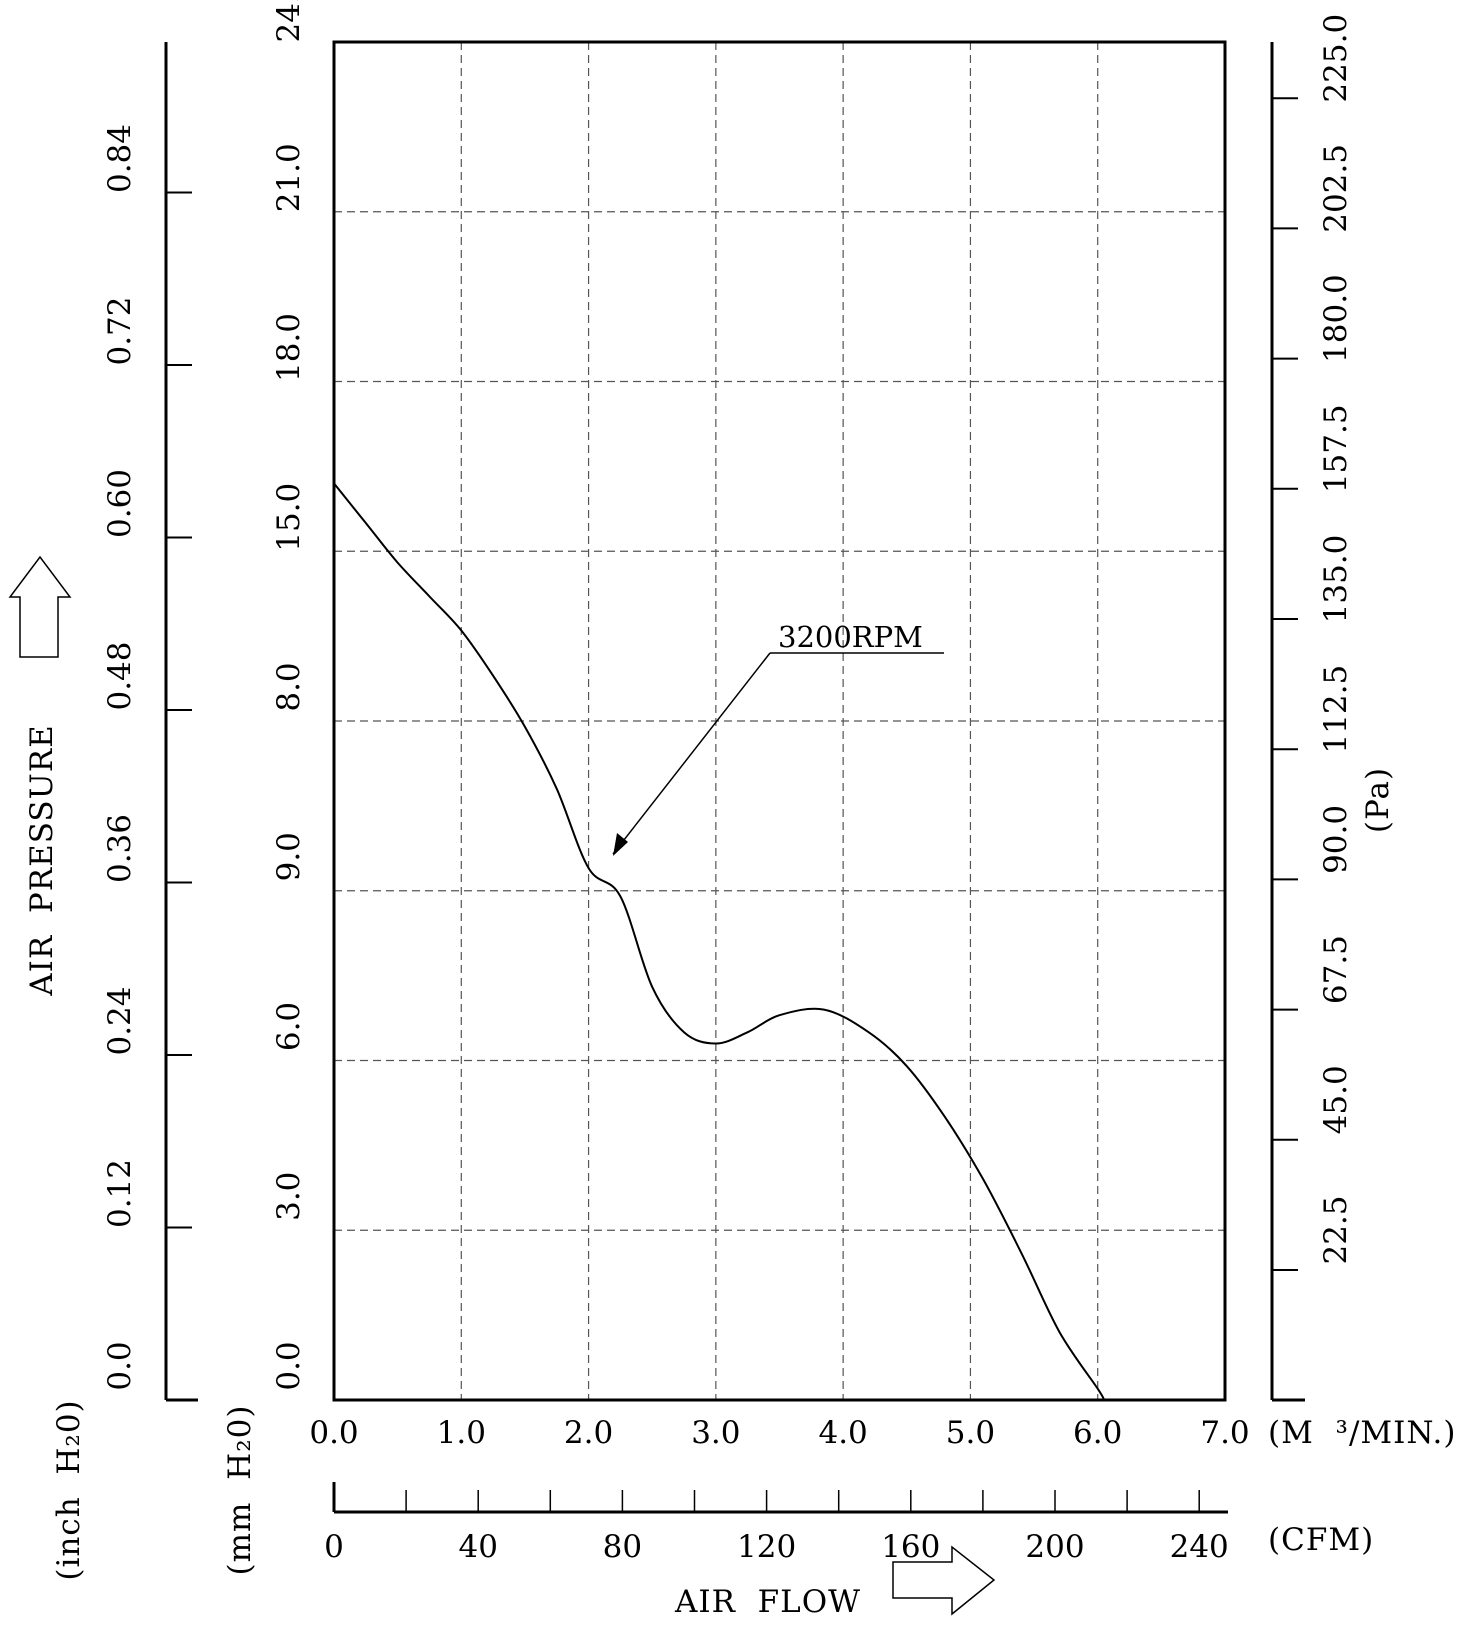  Describe the element at coordinates (120, 158) in the screenshot. I see `inch-tick-label: 0.84` at that location.